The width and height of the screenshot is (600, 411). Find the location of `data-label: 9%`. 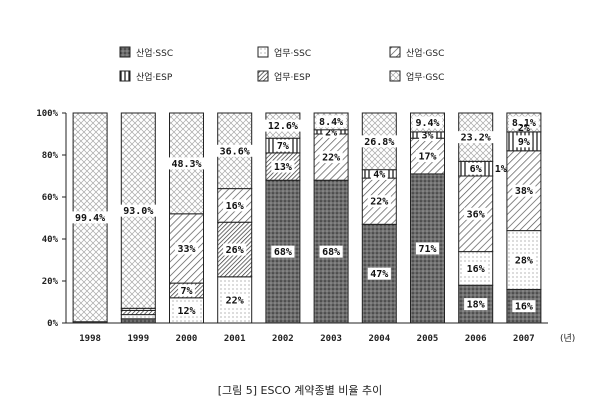

data-label: 9% is located at coordinates (524, 142).